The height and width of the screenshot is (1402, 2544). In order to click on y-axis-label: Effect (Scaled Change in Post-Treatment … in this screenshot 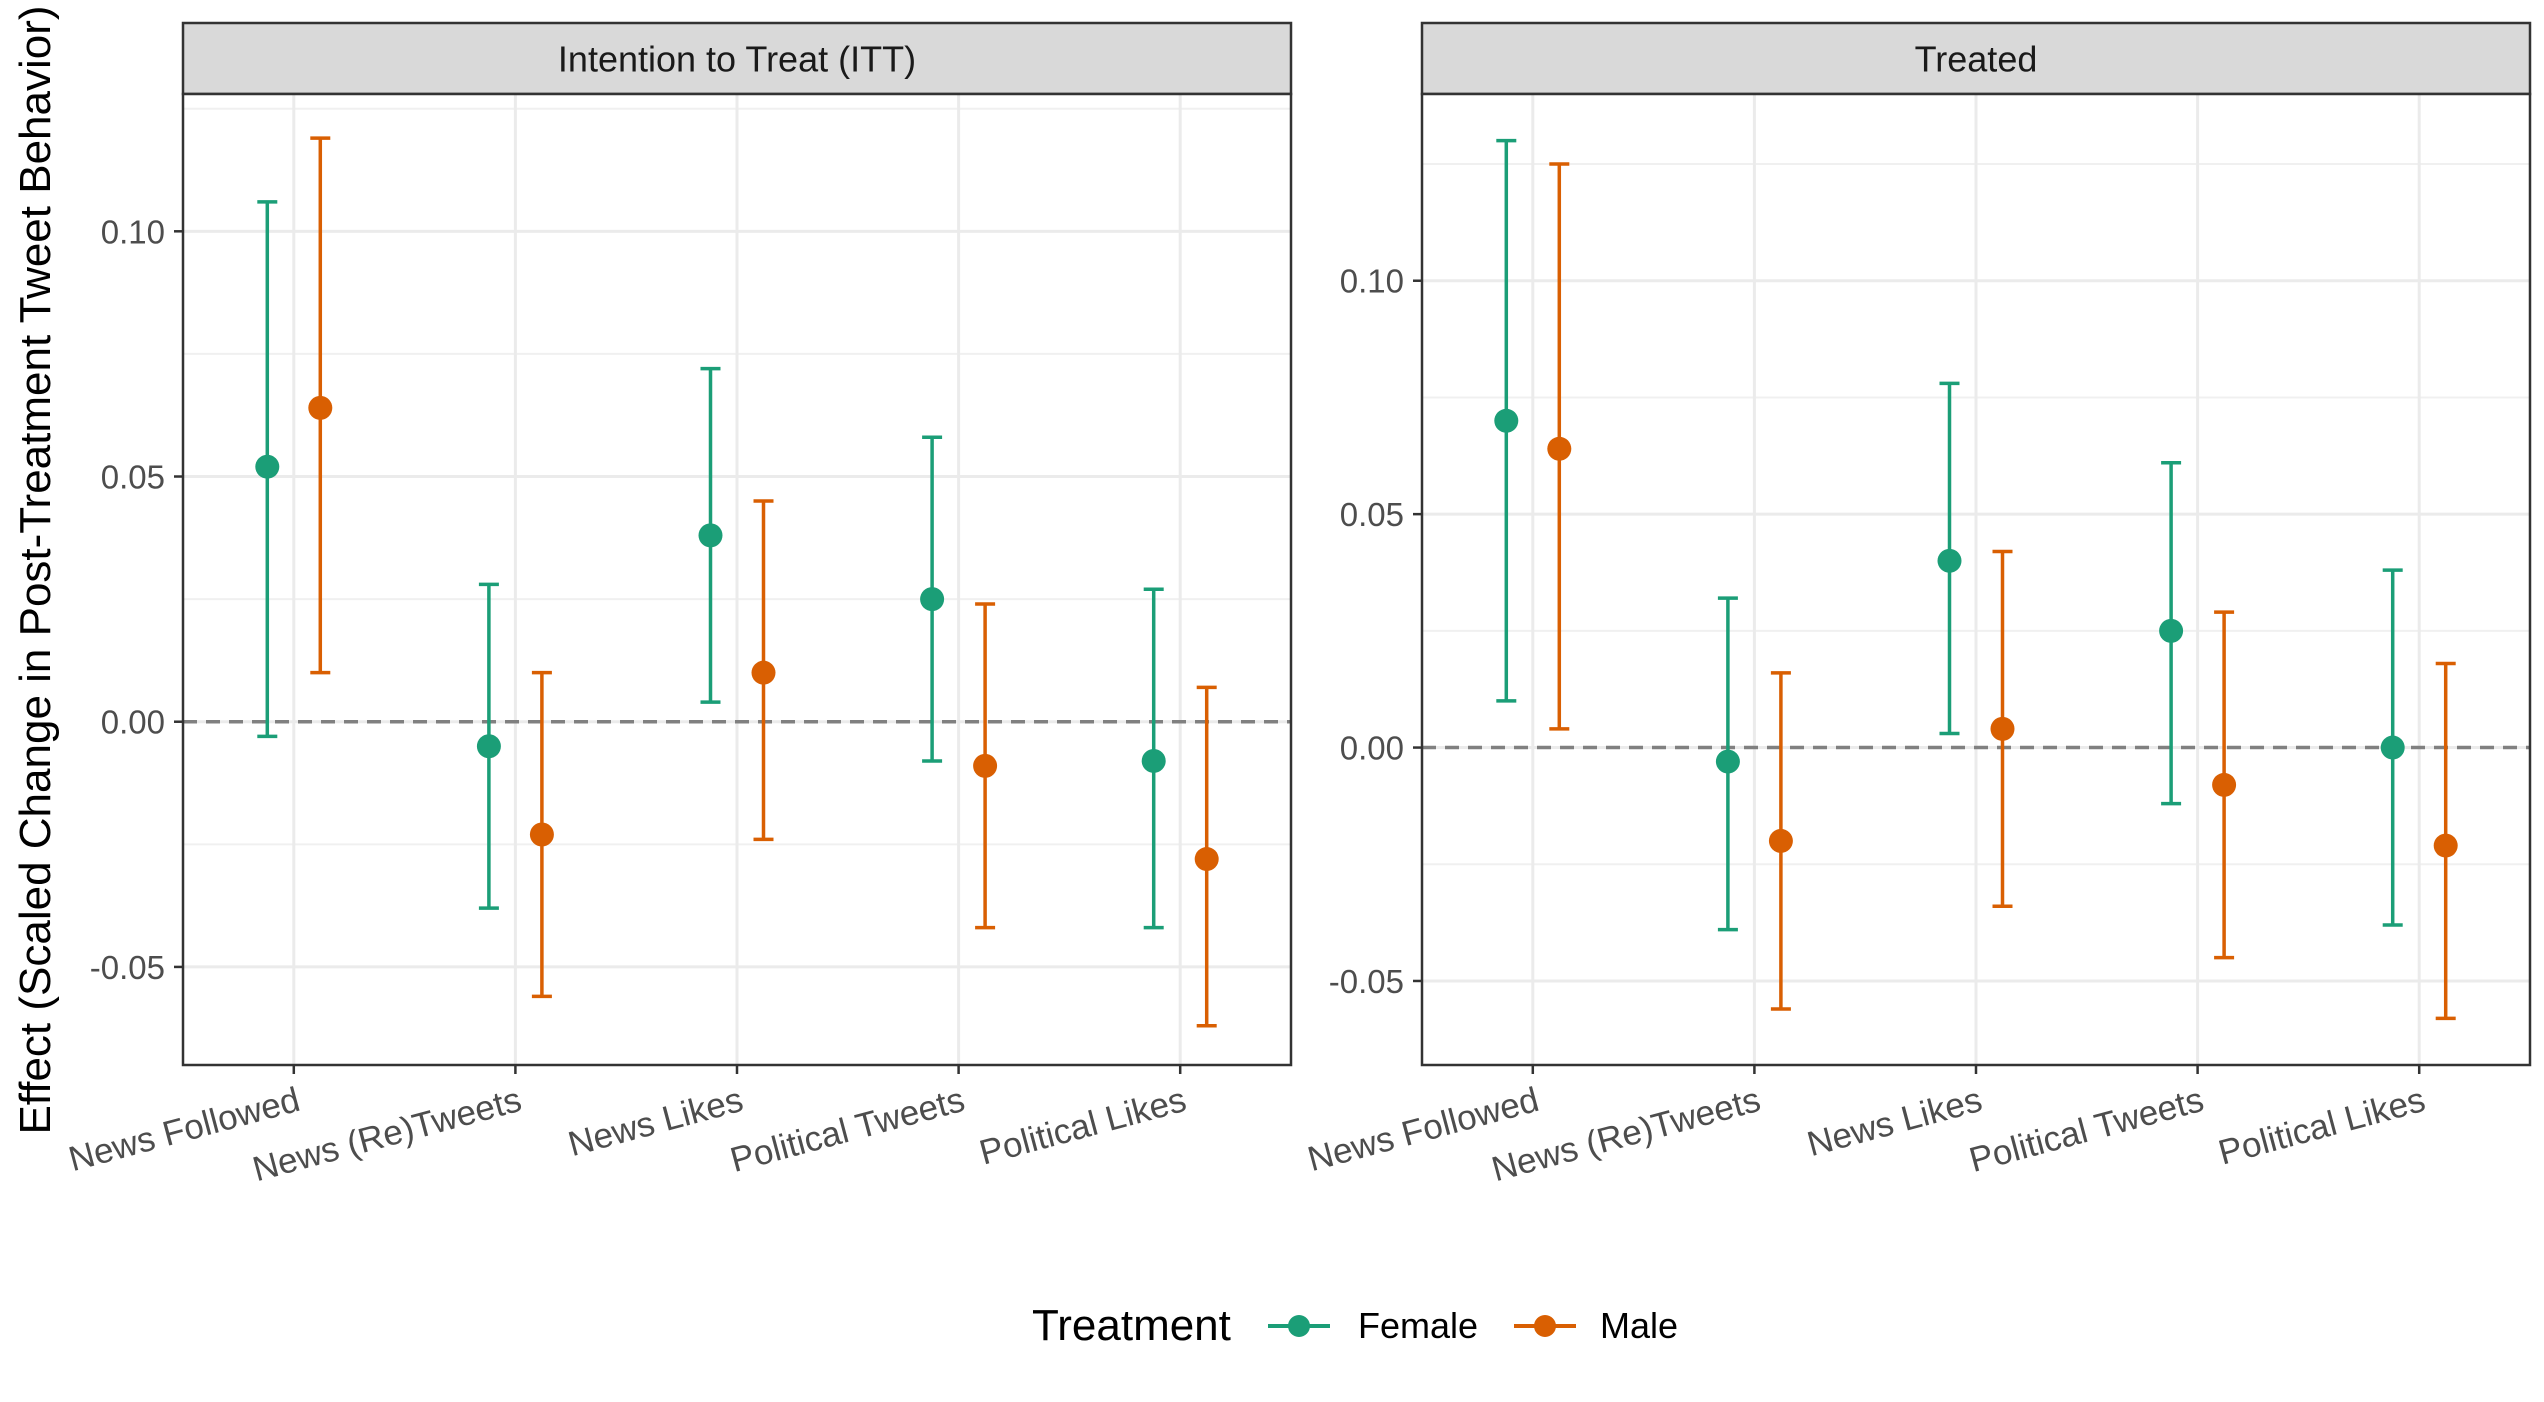, I will do `click(35, 569)`.